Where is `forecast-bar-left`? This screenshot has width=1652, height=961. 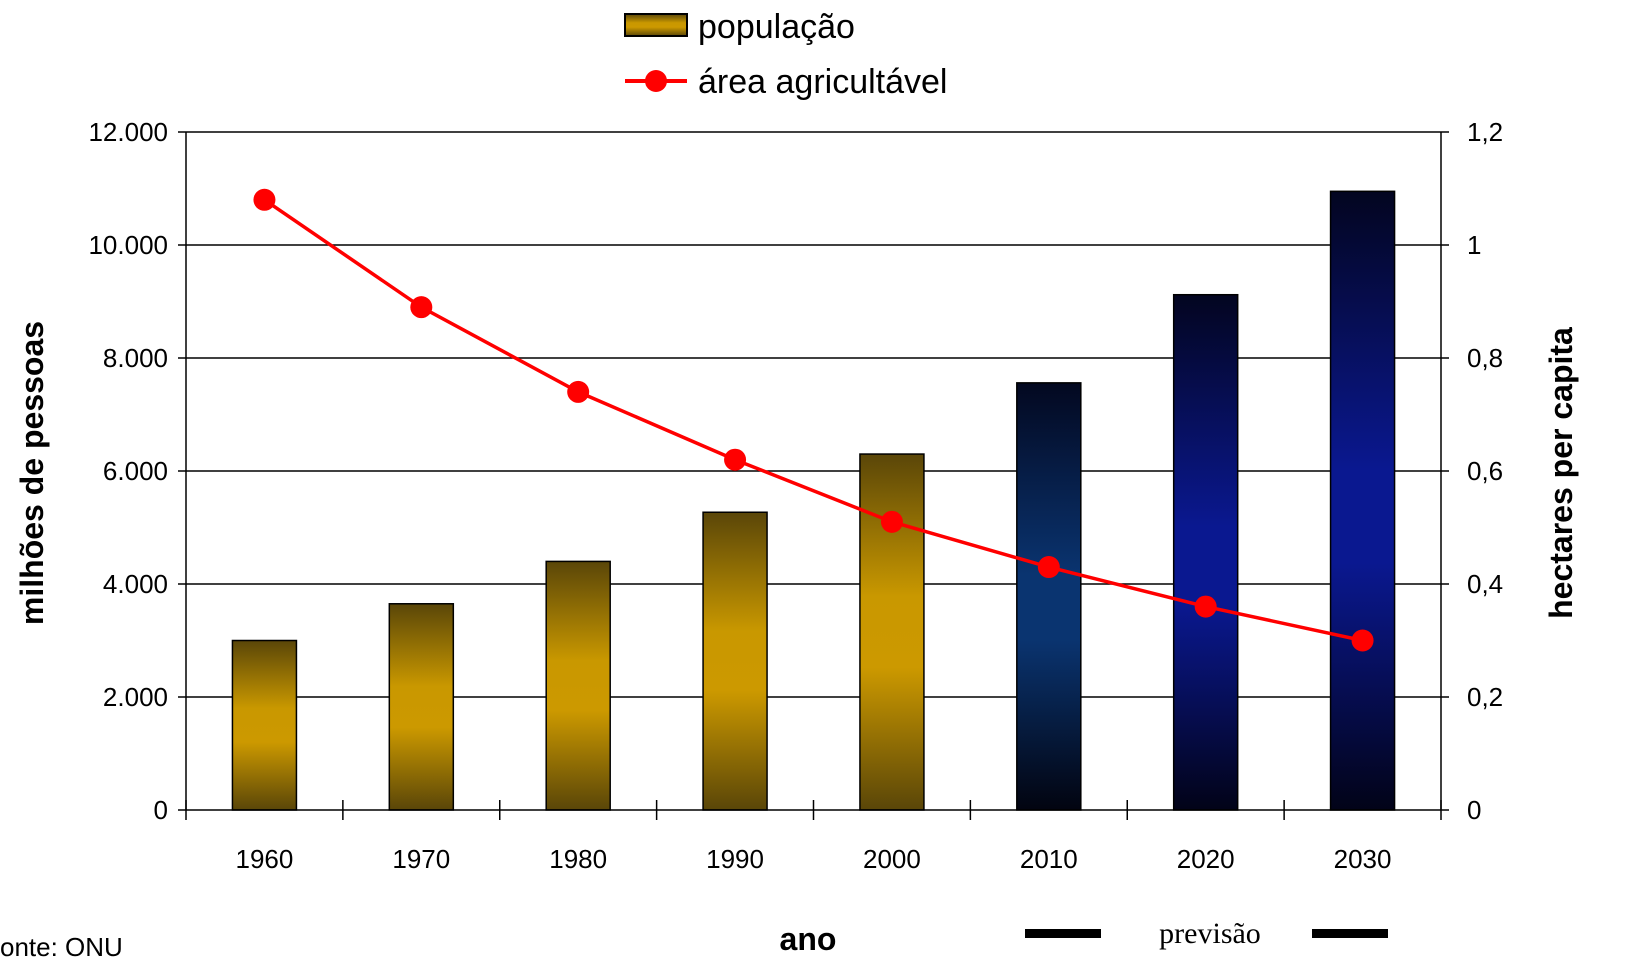 forecast-bar-left is located at coordinates (1063, 933).